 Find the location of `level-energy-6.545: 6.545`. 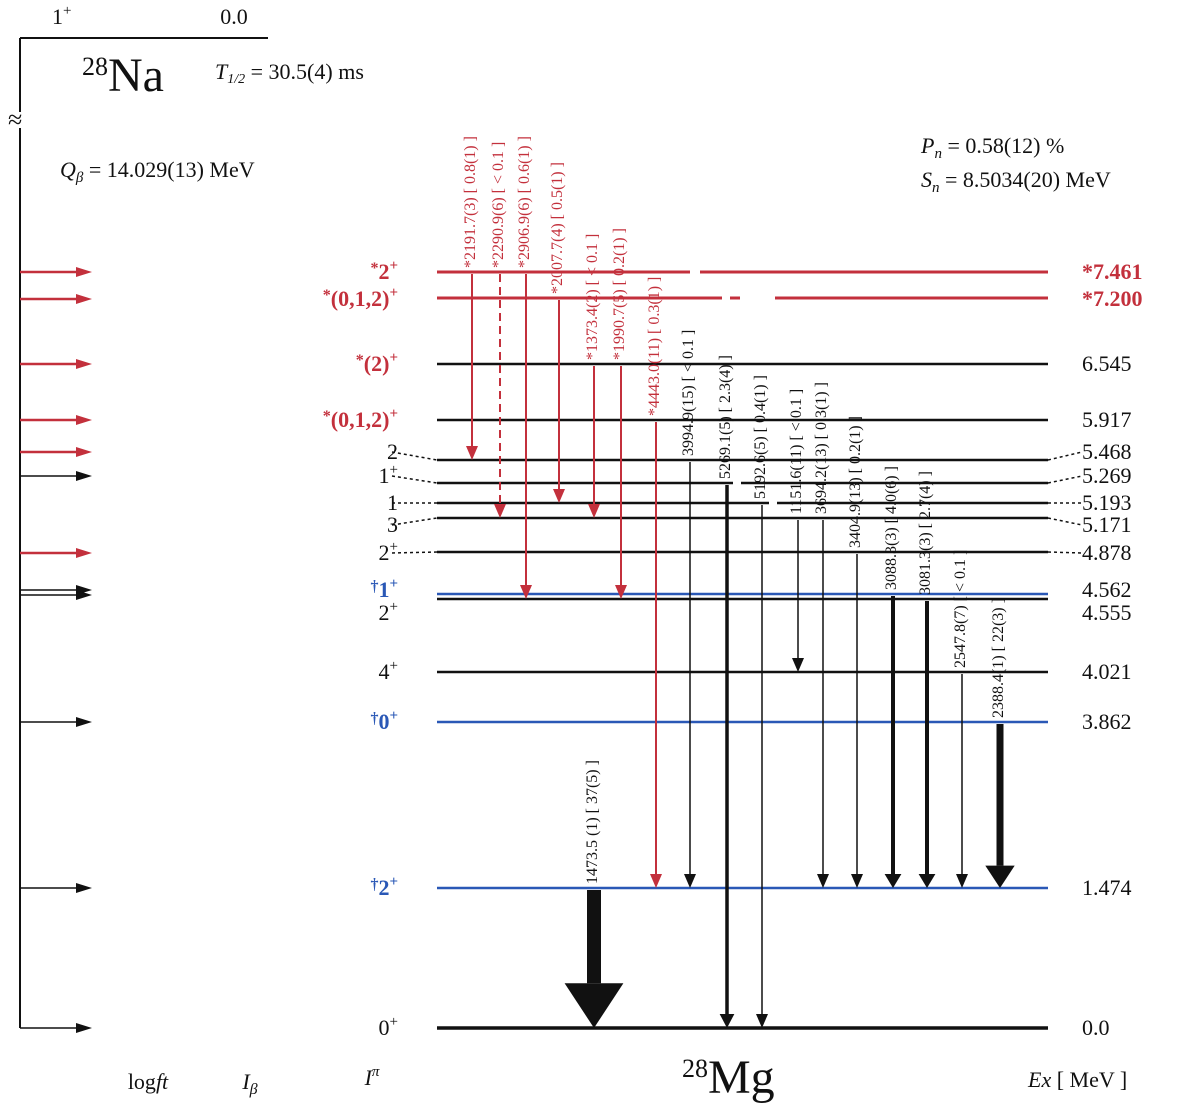

level-energy-6.545: 6.545 is located at coordinates (1107, 363).